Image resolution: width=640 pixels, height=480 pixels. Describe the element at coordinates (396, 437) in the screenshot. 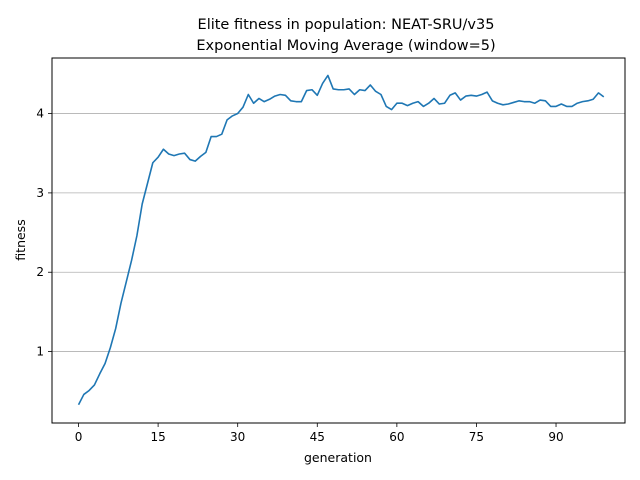

I see `x-tick-label: 60` at that location.